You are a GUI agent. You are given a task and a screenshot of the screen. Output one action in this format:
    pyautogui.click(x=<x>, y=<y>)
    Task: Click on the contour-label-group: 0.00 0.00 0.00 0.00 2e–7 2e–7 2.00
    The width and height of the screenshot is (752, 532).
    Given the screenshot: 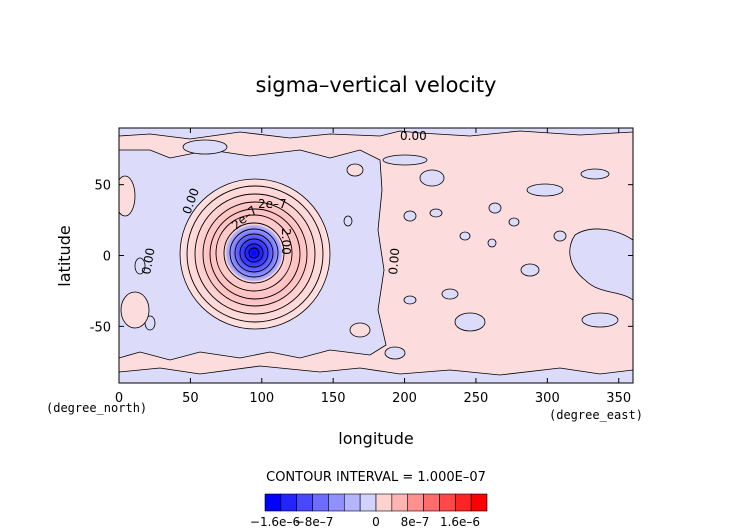 What is the action you would take?
    pyautogui.click(x=283, y=202)
    